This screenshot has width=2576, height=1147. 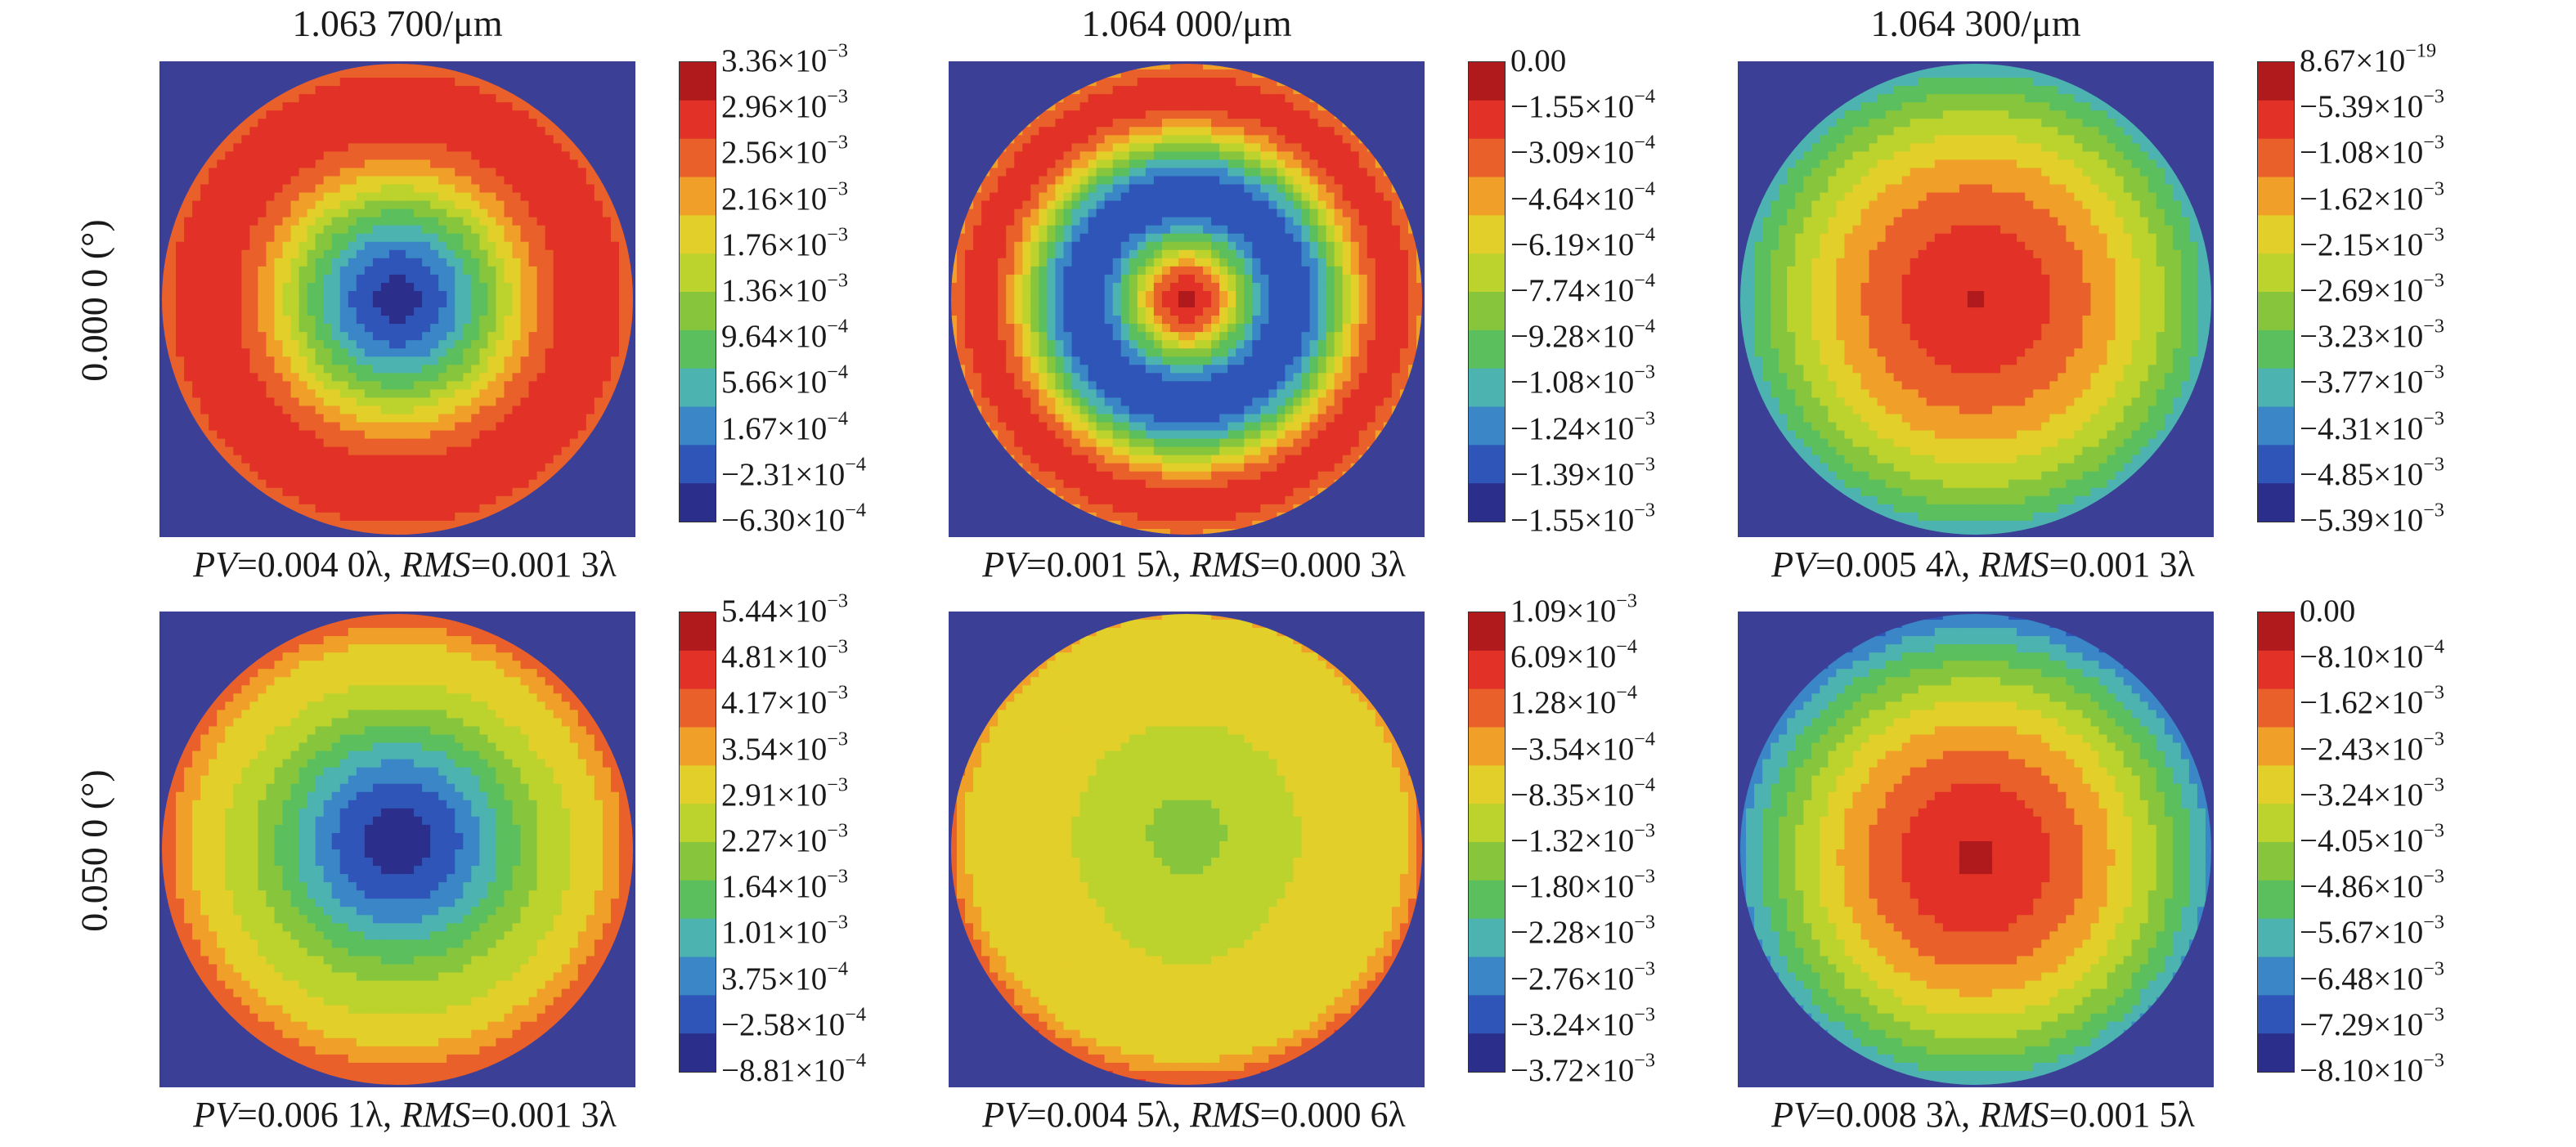 What do you see at coordinates (697, 291) in the screenshot?
I see `colorbar` at bounding box center [697, 291].